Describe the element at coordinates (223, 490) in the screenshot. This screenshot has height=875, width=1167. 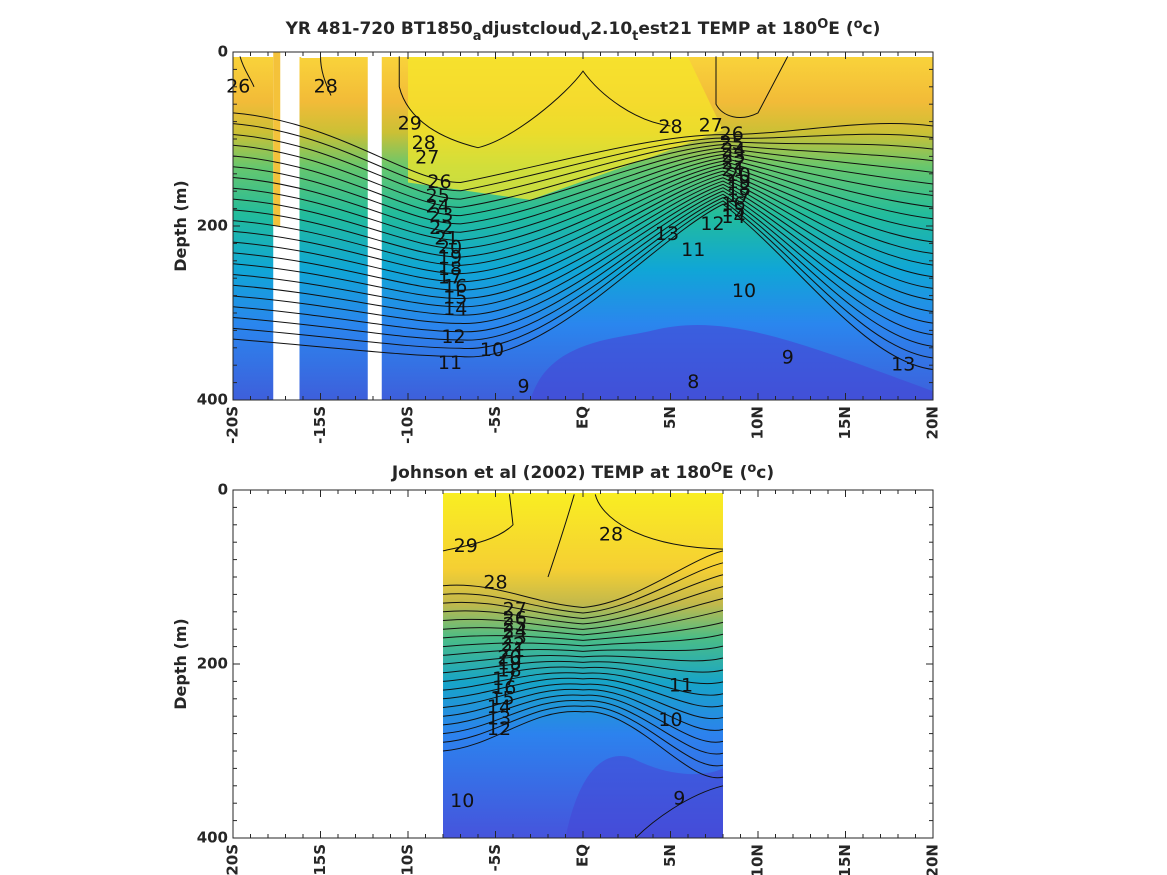
I see `y-tick-label: 0` at that location.